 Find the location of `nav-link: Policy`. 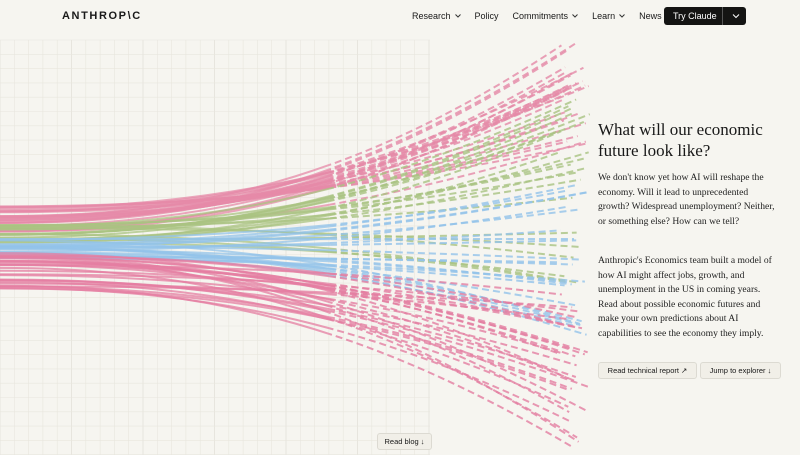

nav-link: Policy is located at coordinates (486, 16).